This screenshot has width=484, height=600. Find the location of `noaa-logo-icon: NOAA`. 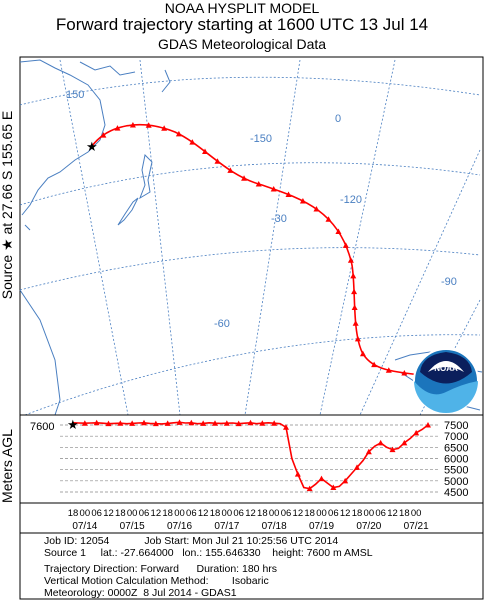

noaa-logo-icon: NOAA is located at coordinates (446, 381).